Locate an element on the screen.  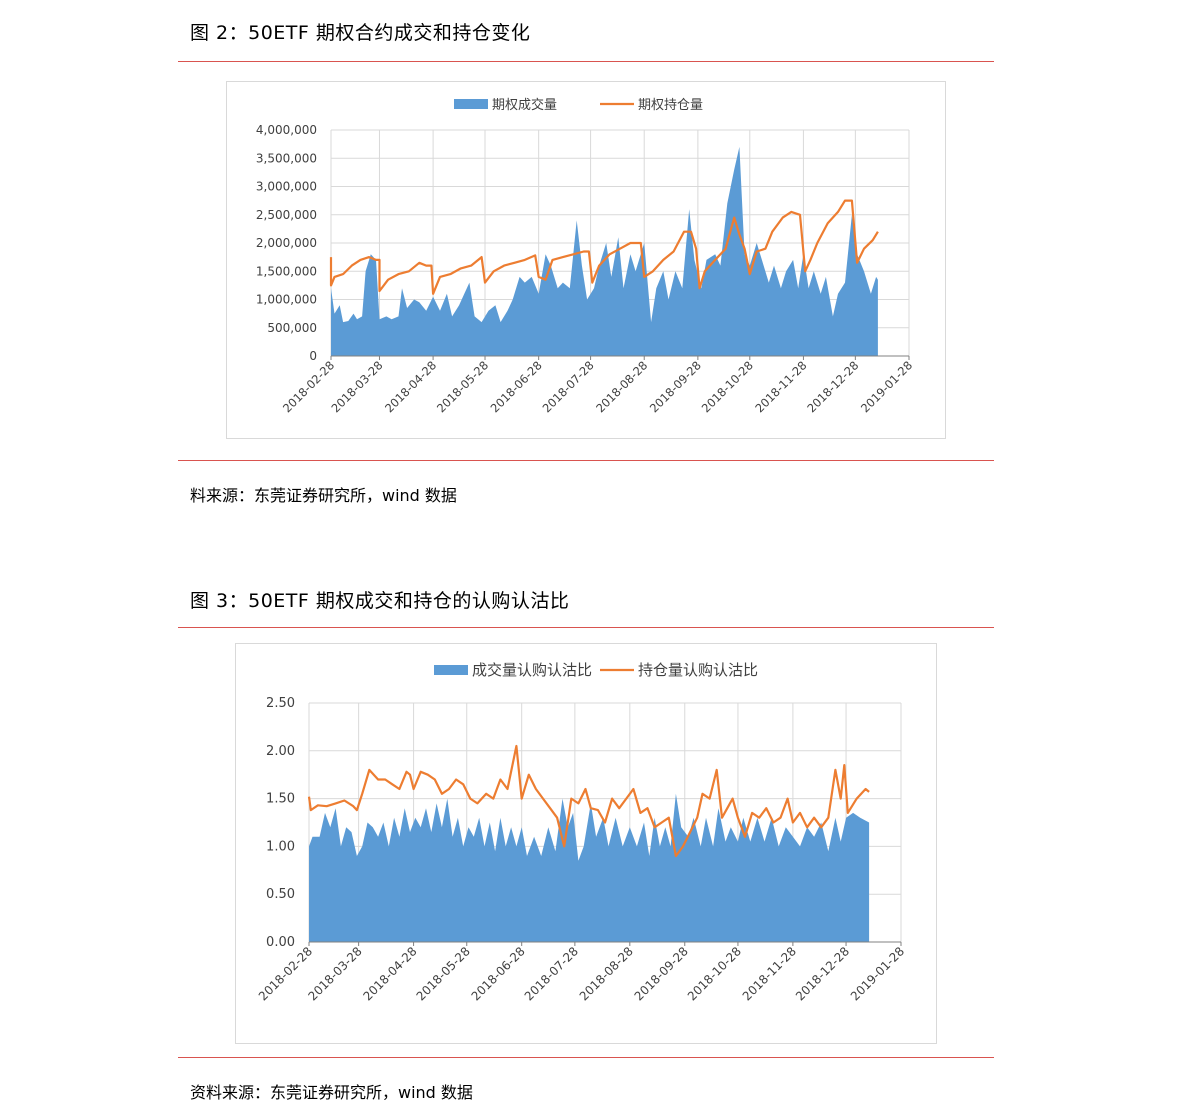
legend-label: 期权持仓量 is located at coordinates (670, 105).